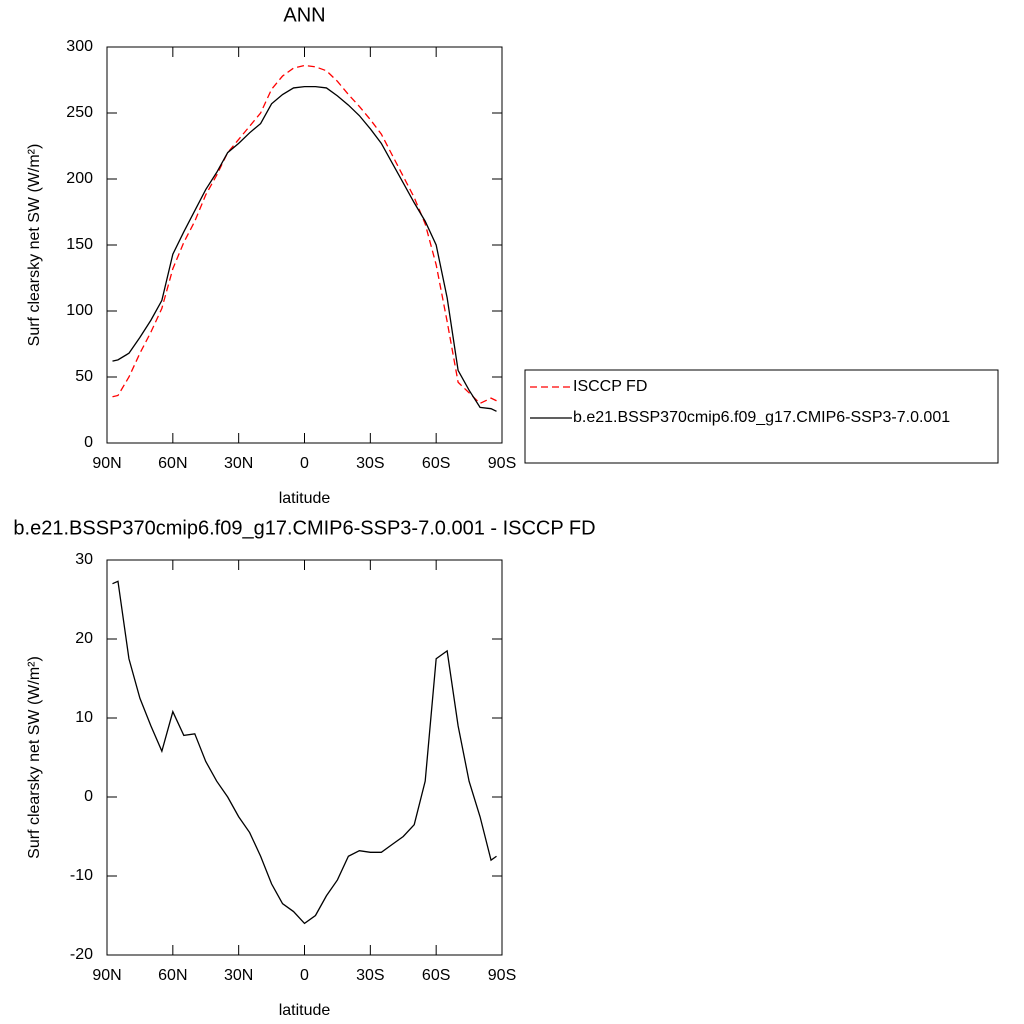 Image resolution: width=1024 pixels, height=1024 pixels. Describe the element at coordinates (304, 15) in the screenshot. I see `chart-title: ANN` at that location.